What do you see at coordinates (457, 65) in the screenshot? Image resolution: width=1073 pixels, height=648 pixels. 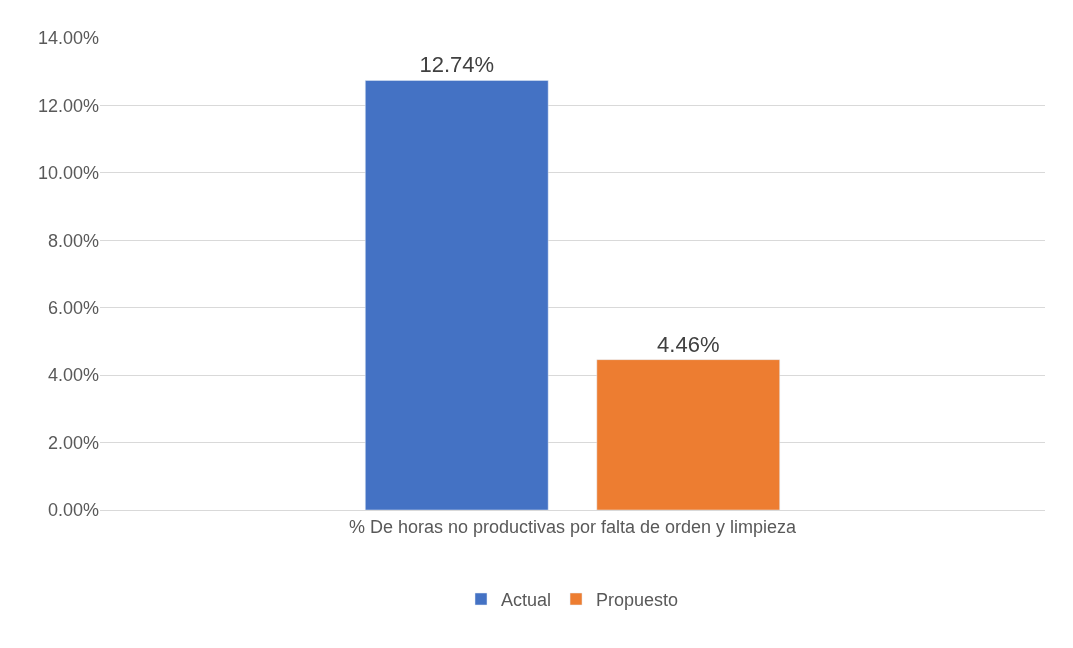 I see `data-label: 12.74%` at bounding box center [457, 65].